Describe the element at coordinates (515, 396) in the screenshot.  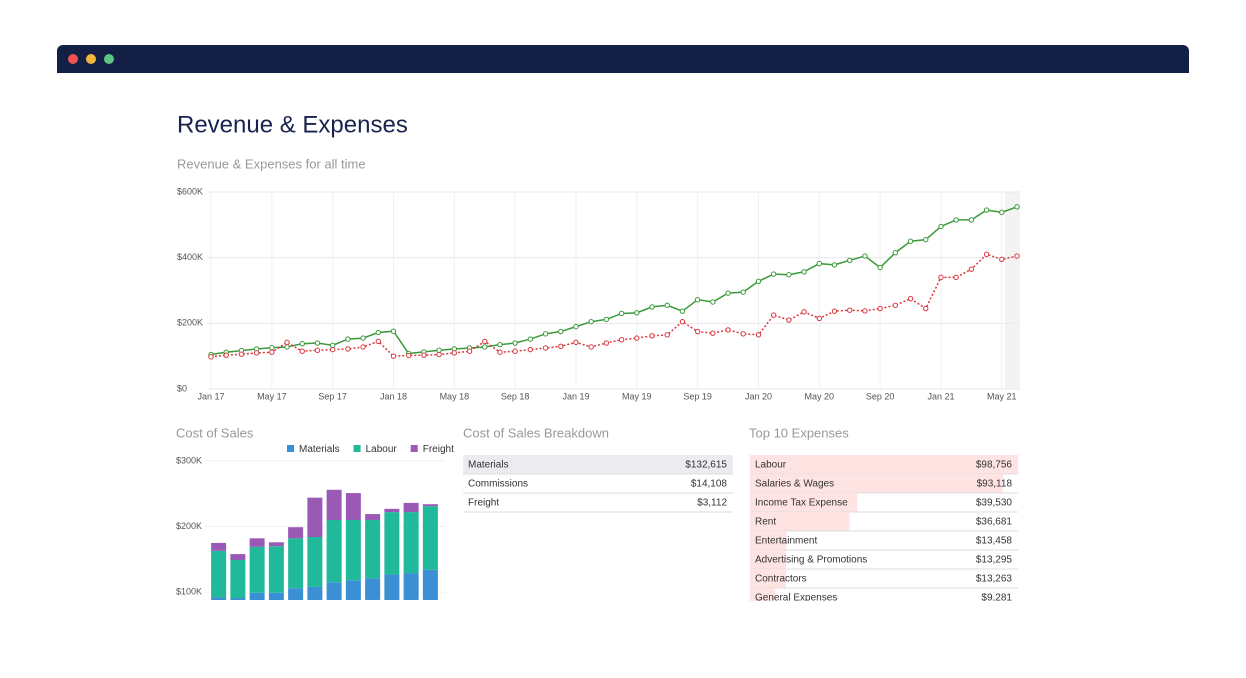
I see `x-tick-label: Sep 18` at that location.